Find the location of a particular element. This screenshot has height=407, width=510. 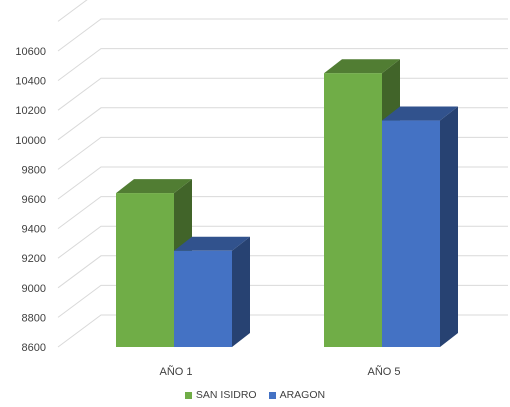

legend: SAN ISIDRO ARAGON is located at coordinates (255, 395).